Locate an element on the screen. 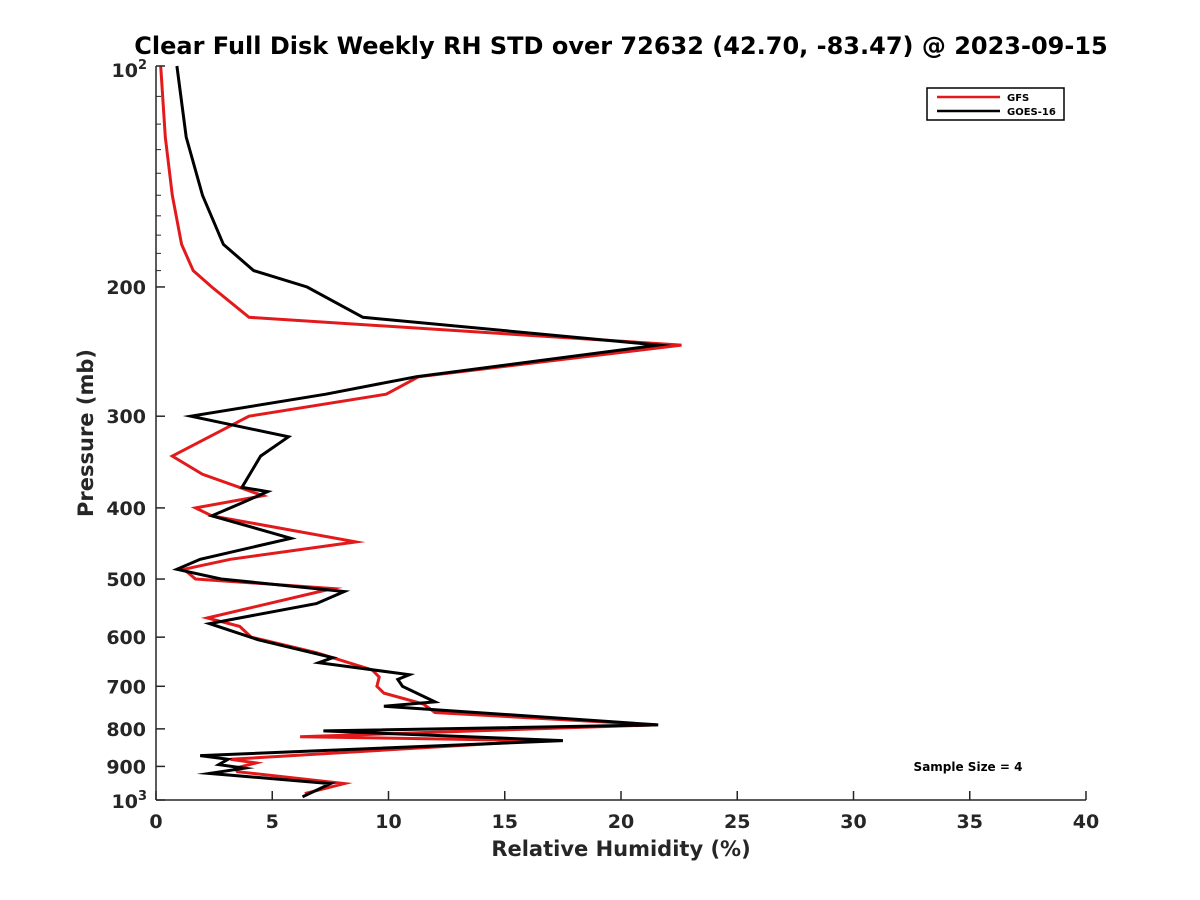 The width and height of the screenshot is (1200, 900). y-ticks: 200 300 400 500 600 700 800 900 is located at coordinates (135, 433).